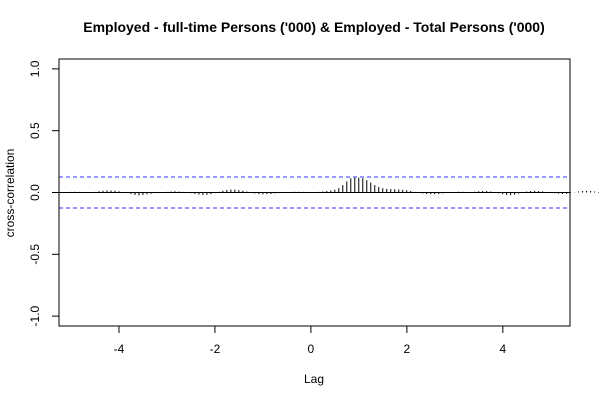 Image resolution: width=600 pixels, height=400 pixels. I want to click on x-tick-label: 4, so click(502, 349).